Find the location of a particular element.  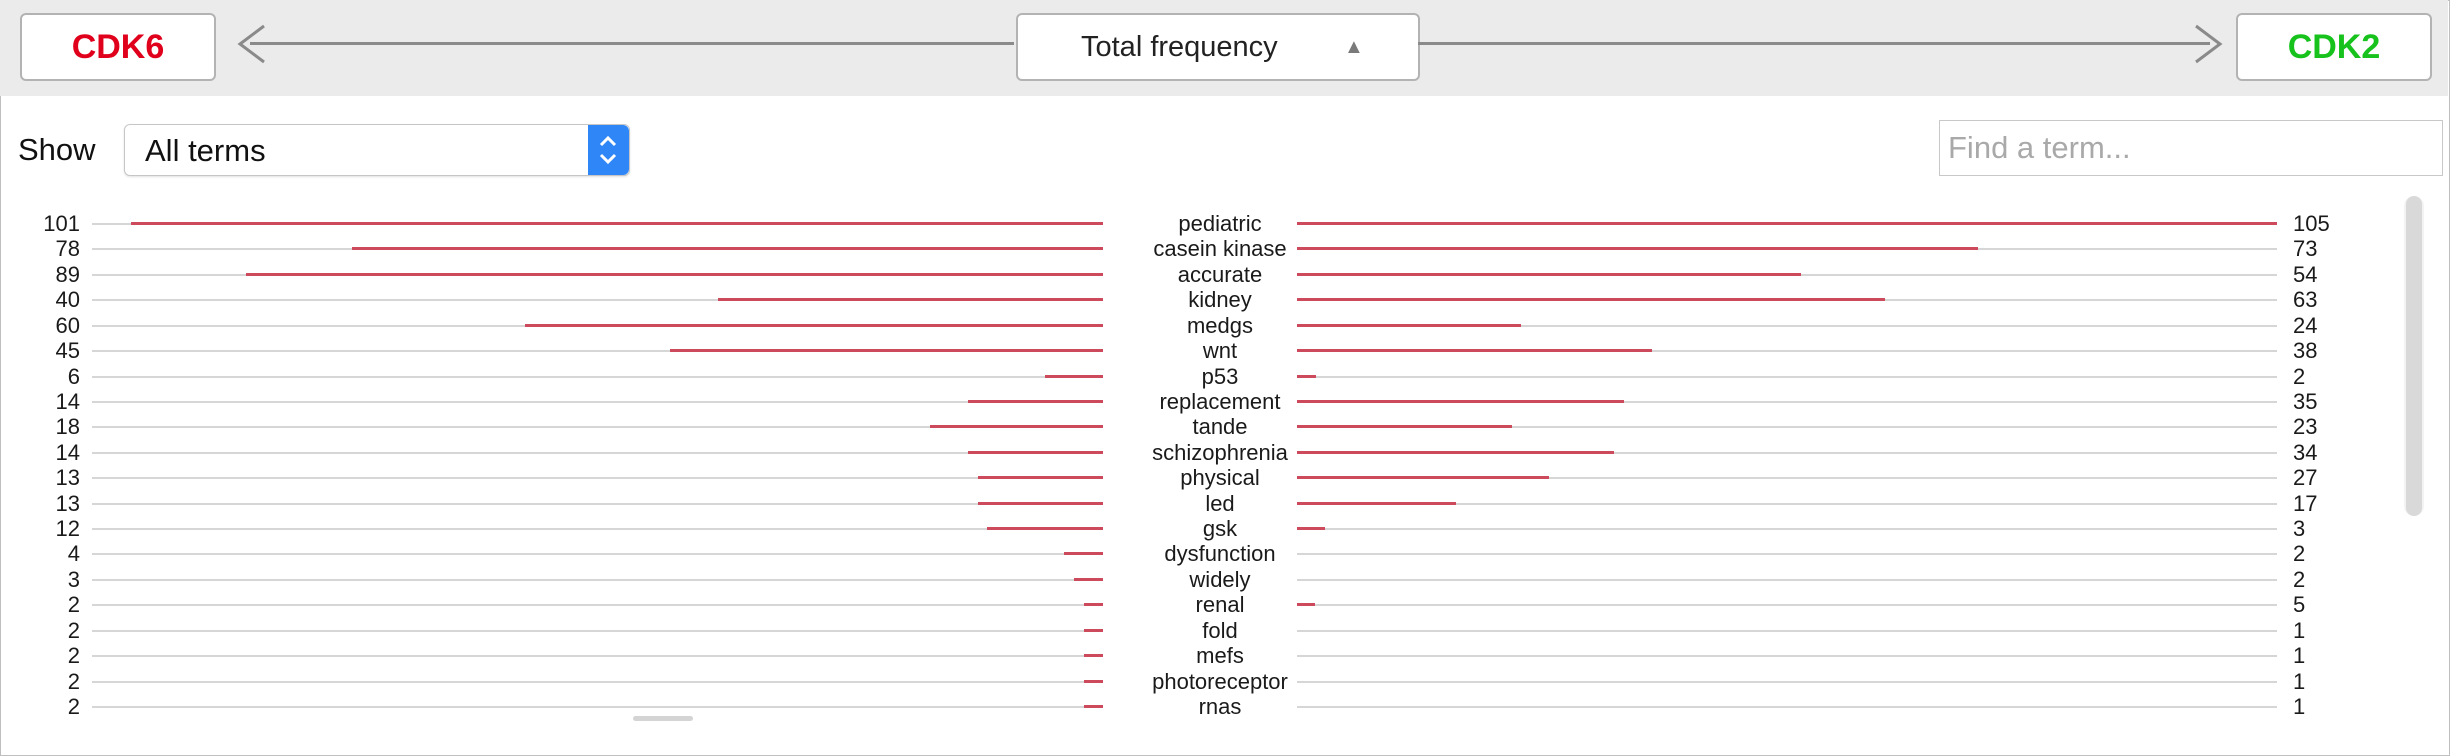

term-label: casein kinase is located at coordinates (1220, 248).